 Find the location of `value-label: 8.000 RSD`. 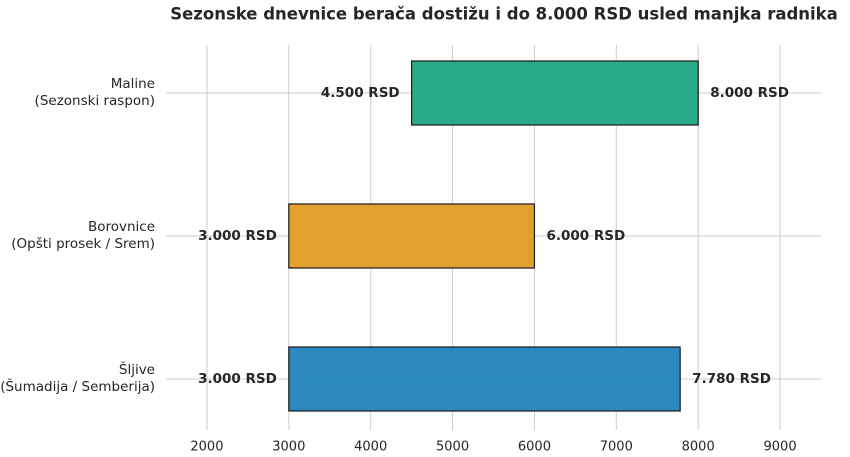

value-label: 8.000 RSD is located at coordinates (749, 93).